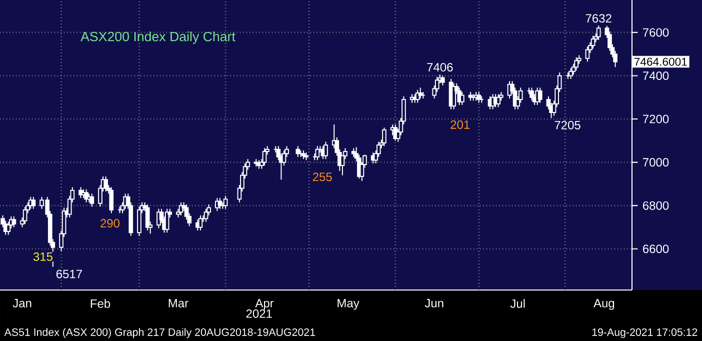 This screenshot has width=702, height=341. I want to click on y-tick-label: 7200, so click(656, 119).